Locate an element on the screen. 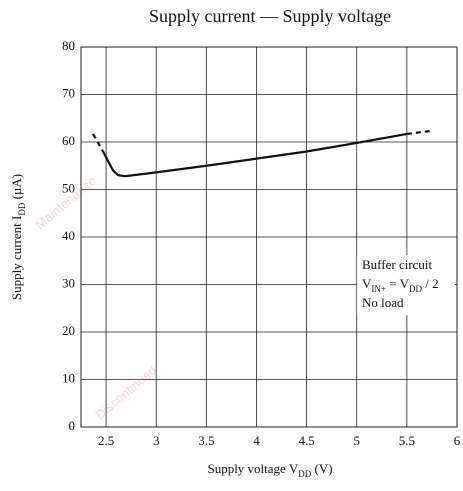 The width and height of the screenshot is (463, 491). annotation-part: Buffer circuit is located at coordinates (397, 264).